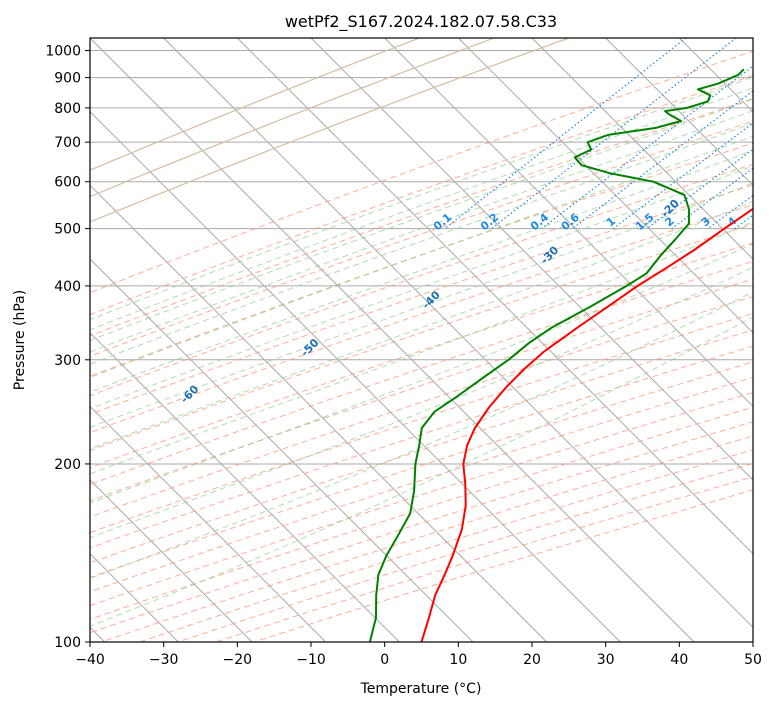 Image resolution: width=775 pixels, height=708 pixels. Describe the element at coordinates (68, 441) in the screenshot. I see `isotherm-label: -70` at that location.